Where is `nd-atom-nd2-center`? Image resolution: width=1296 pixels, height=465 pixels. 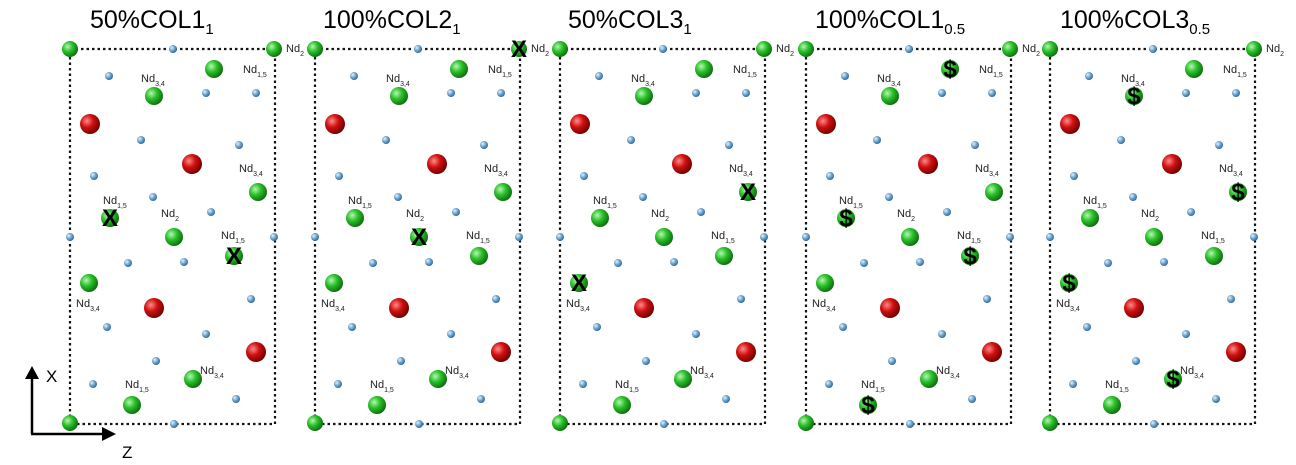 nd-atom-nd2-center is located at coordinates (419, 237).